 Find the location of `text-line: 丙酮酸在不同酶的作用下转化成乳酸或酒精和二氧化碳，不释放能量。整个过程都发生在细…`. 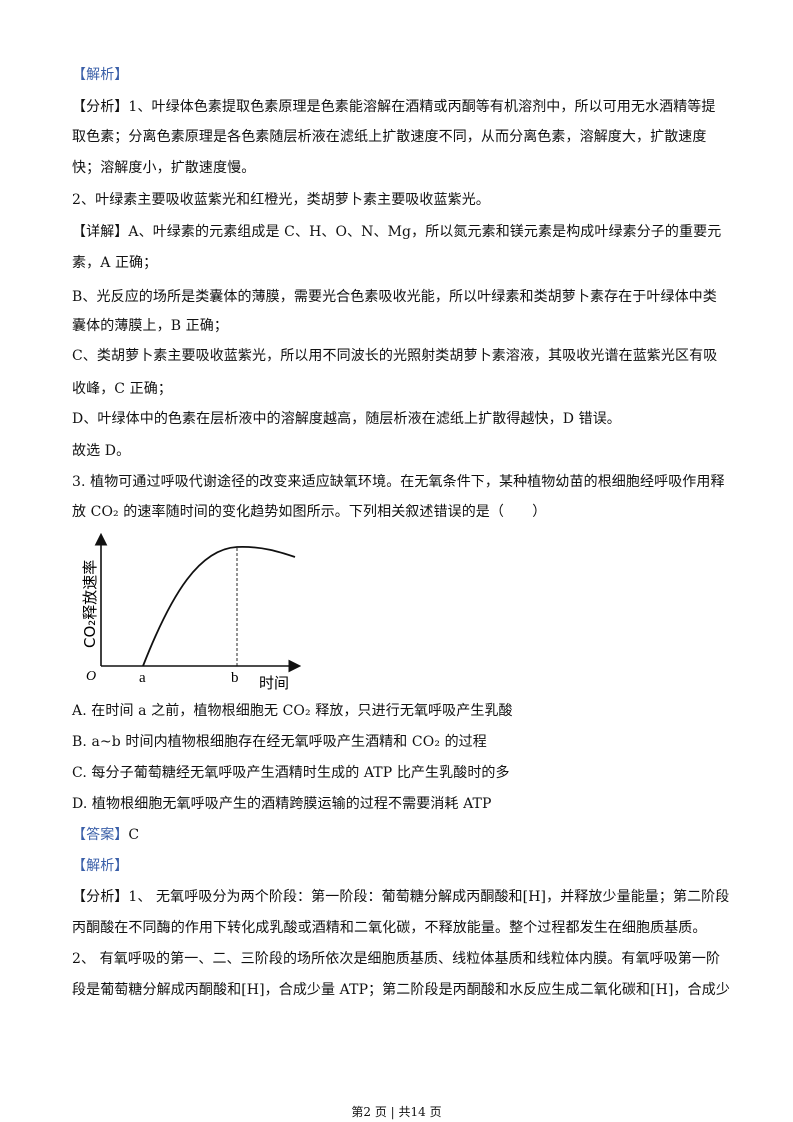

text-line: 丙酮酸在不同酶的作用下转化成乳酸或酒精和二氧化碳，不释放能量。整个过程都发生在细… is located at coordinates (389, 928).